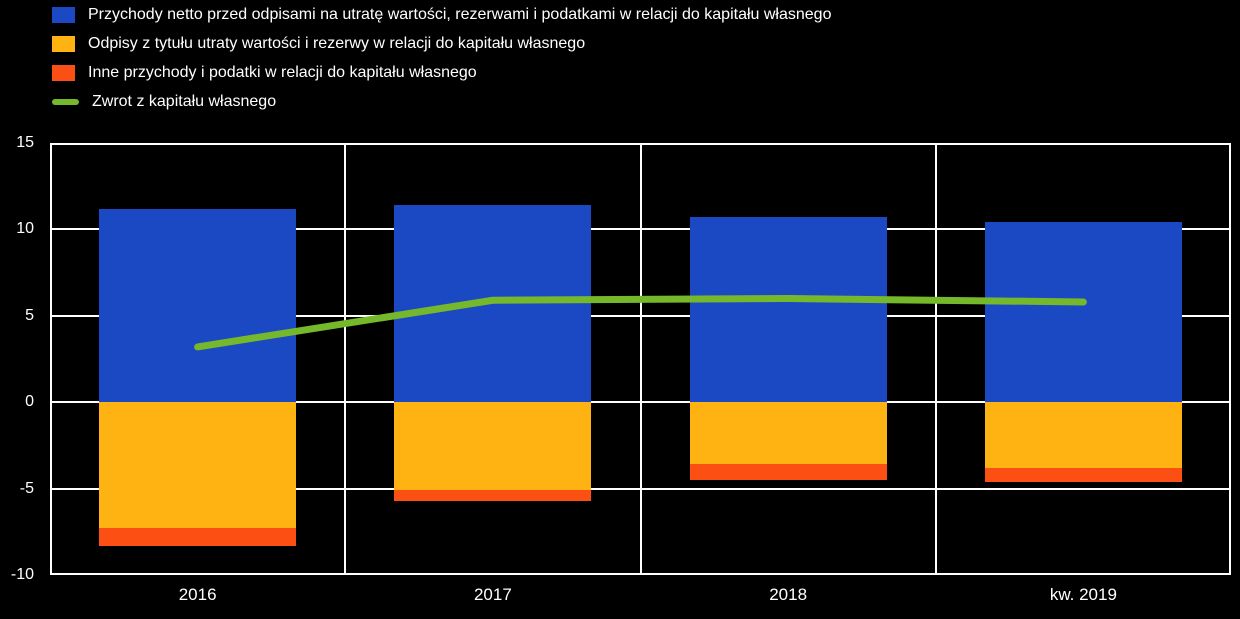 This screenshot has height=619, width=1240. Describe the element at coordinates (63, 73) in the screenshot. I see `legend-swatch-other-taxes` at that location.